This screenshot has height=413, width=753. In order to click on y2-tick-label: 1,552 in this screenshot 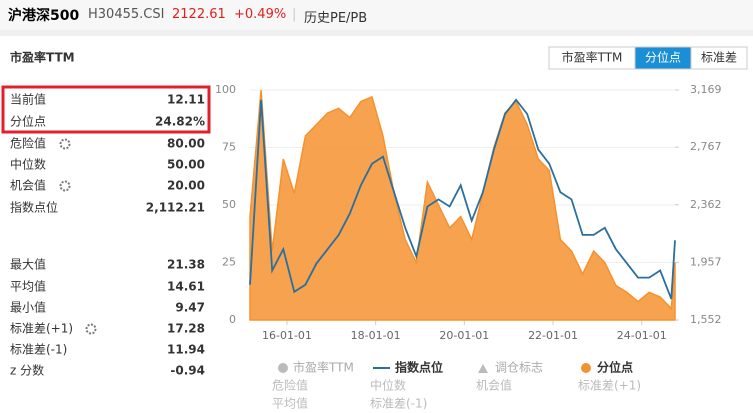, I will do `click(706, 319)`.